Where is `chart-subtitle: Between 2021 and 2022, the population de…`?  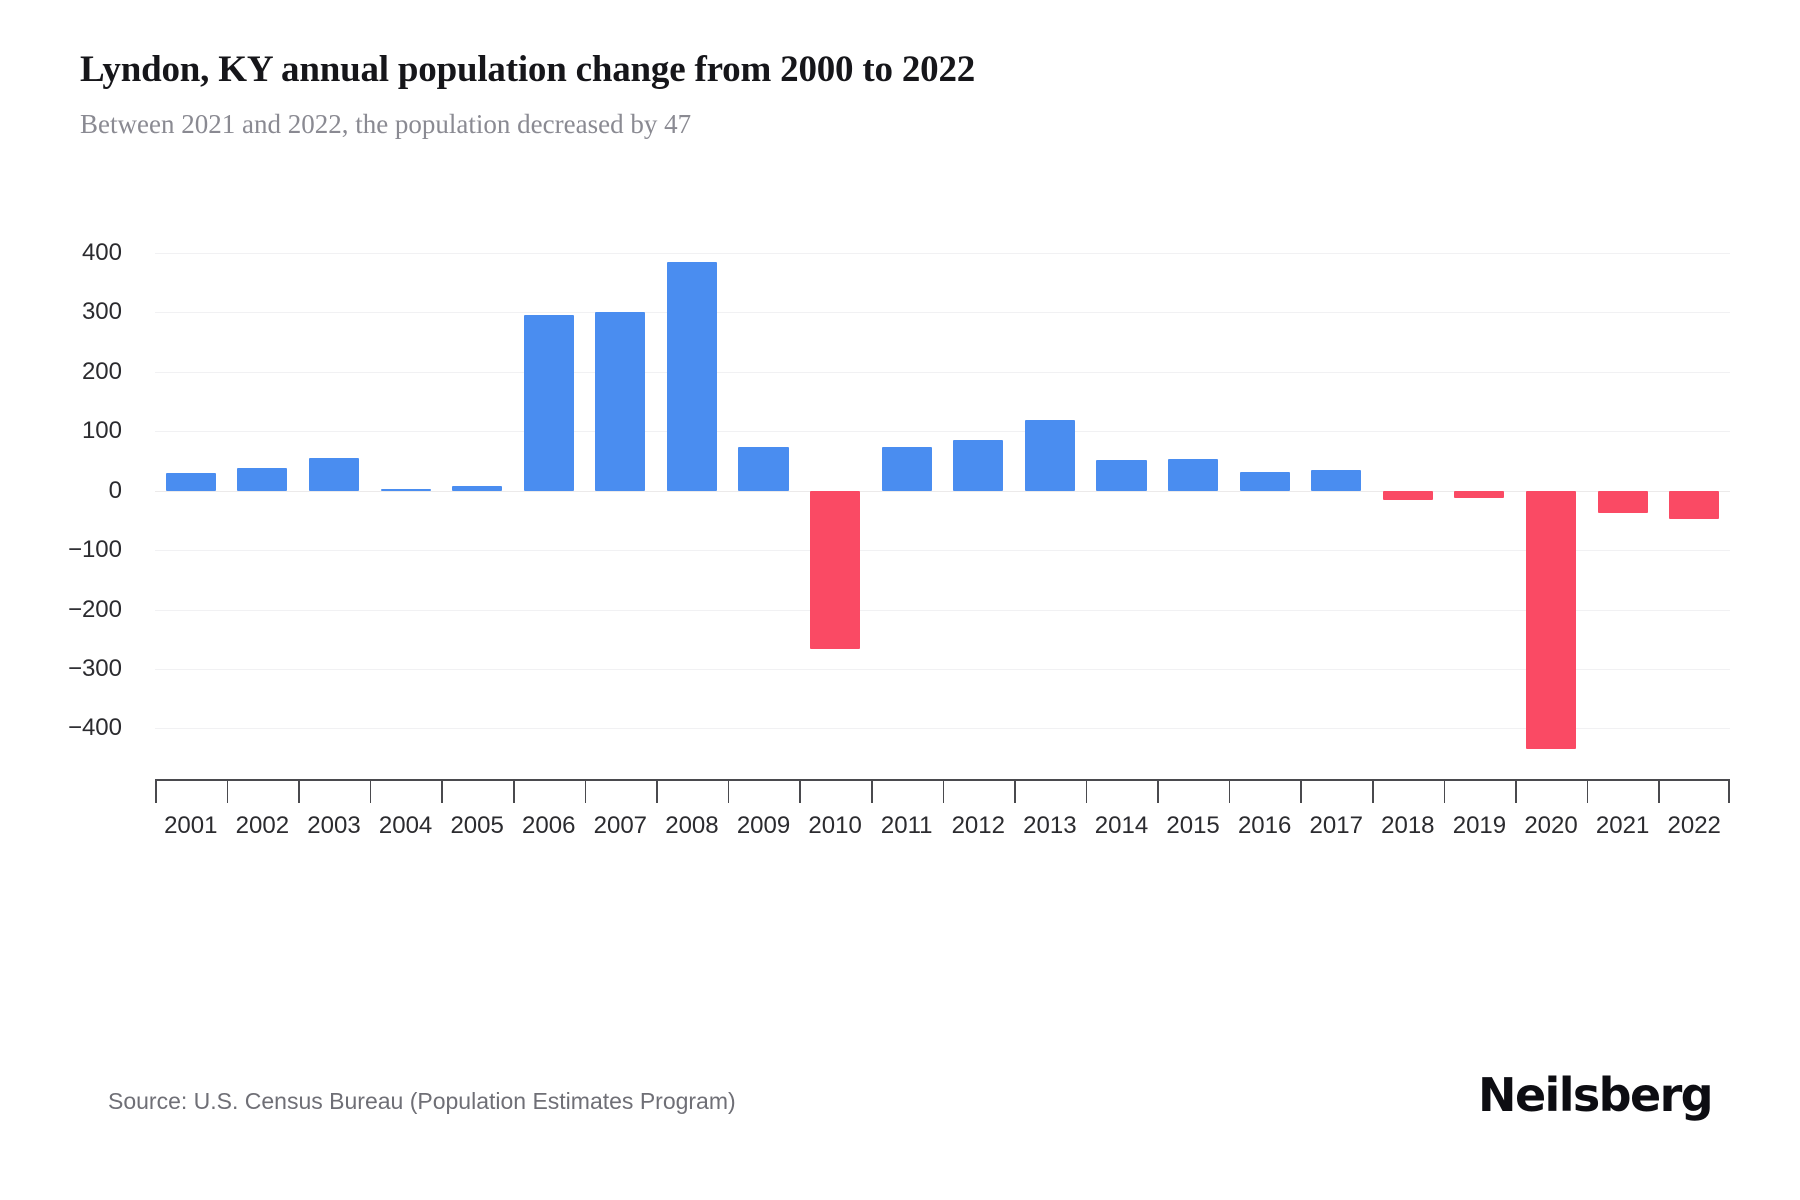 chart-subtitle: Between 2021 and 2022, the population de… is located at coordinates (386, 123).